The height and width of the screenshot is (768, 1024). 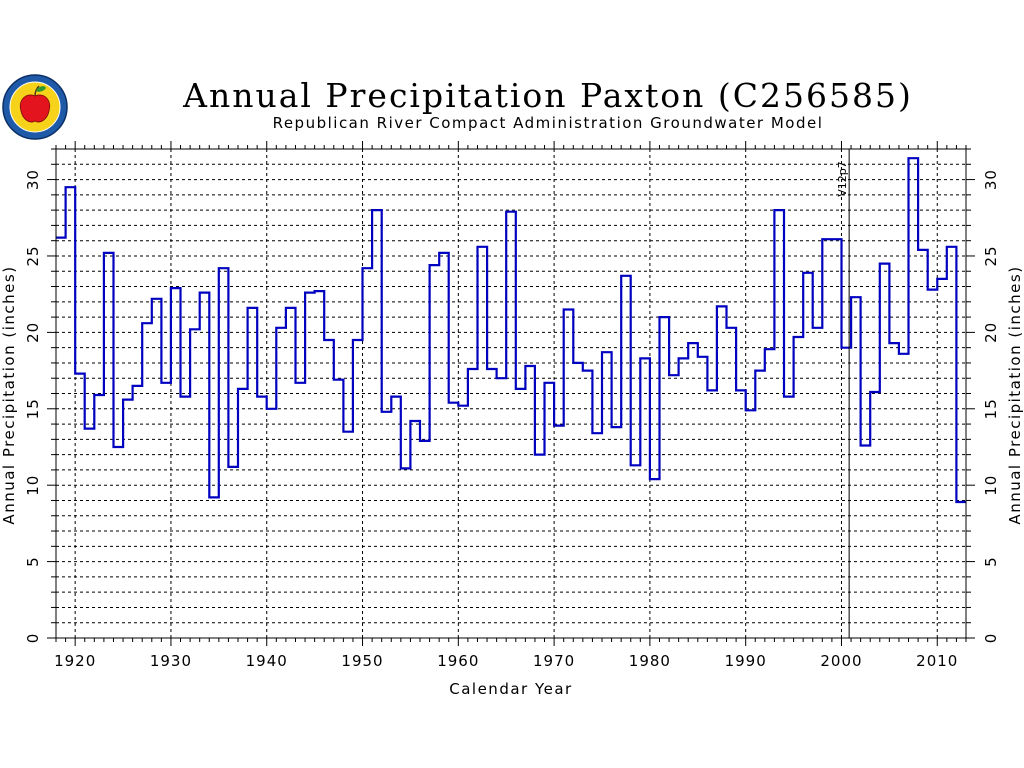 I want to click on logo-seal, so click(x=35, y=107).